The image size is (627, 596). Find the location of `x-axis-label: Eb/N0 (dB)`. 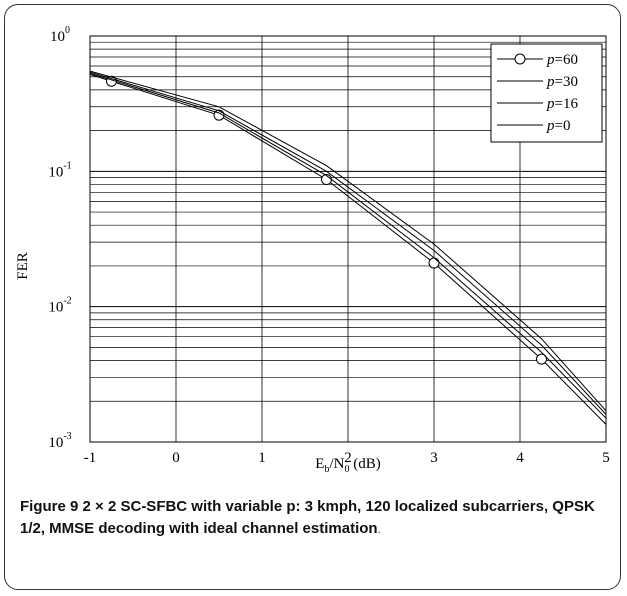

x-axis-label: Eb/N0 (dB) is located at coordinates (347, 465).